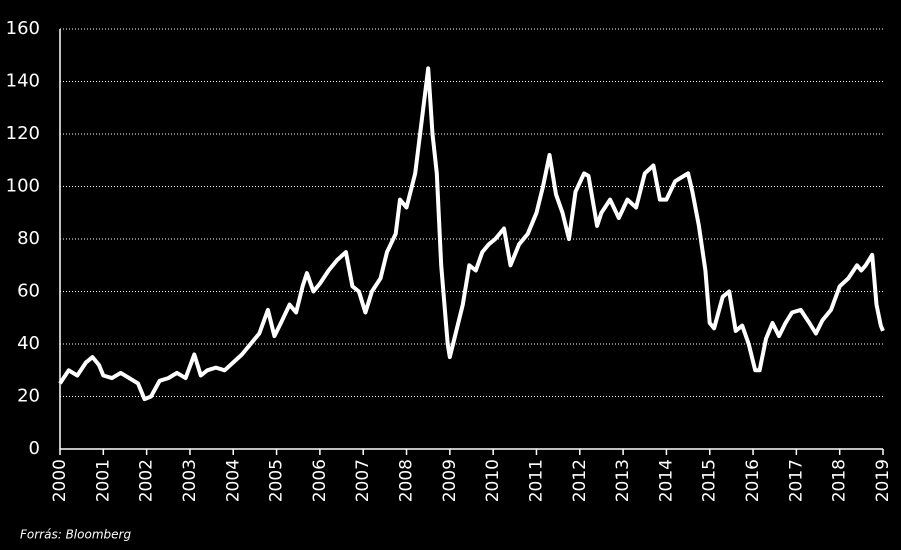 This screenshot has height=550, width=901. What do you see at coordinates (536, 480) in the screenshot?
I see `x-tick-label: 2011` at bounding box center [536, 480].